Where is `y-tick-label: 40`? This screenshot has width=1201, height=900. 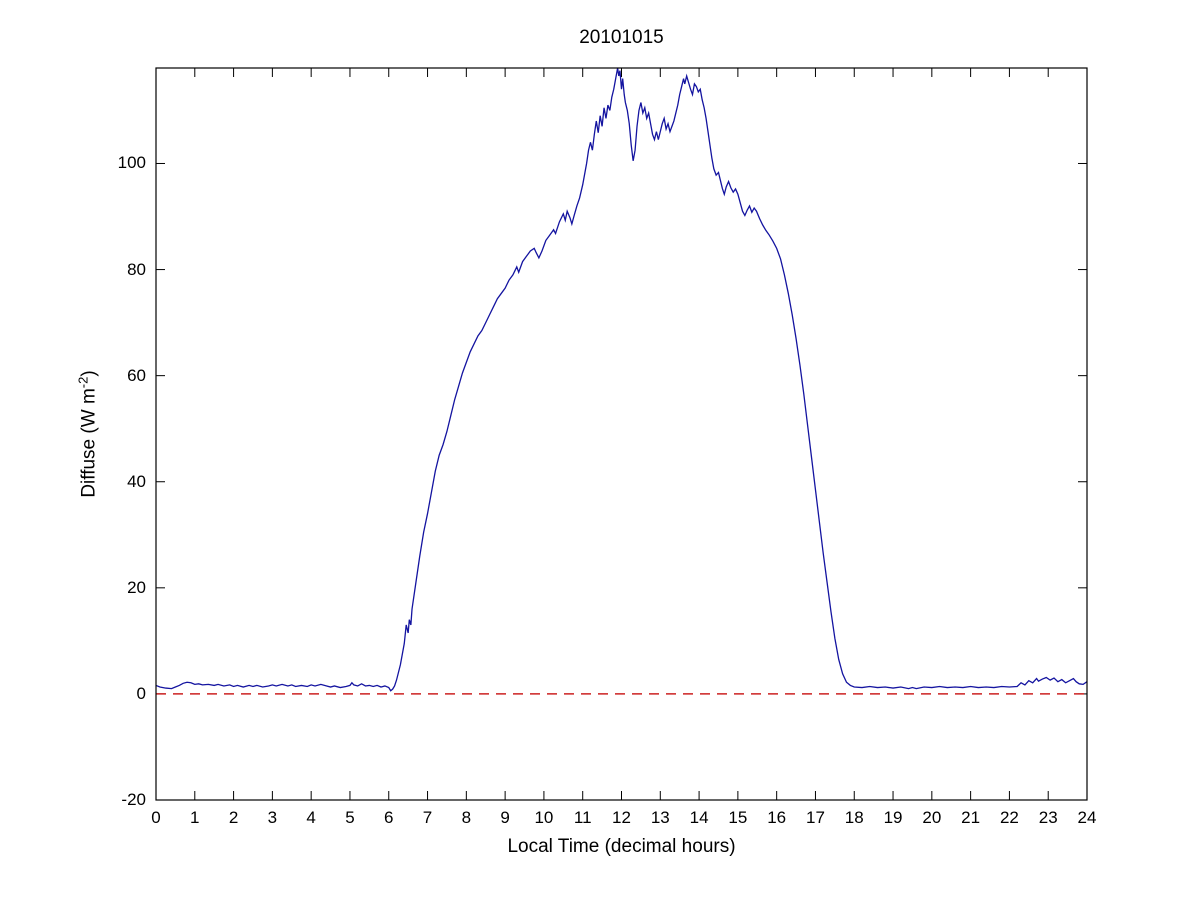 y-tick-label: 40 is located at coordinates (136, 481).